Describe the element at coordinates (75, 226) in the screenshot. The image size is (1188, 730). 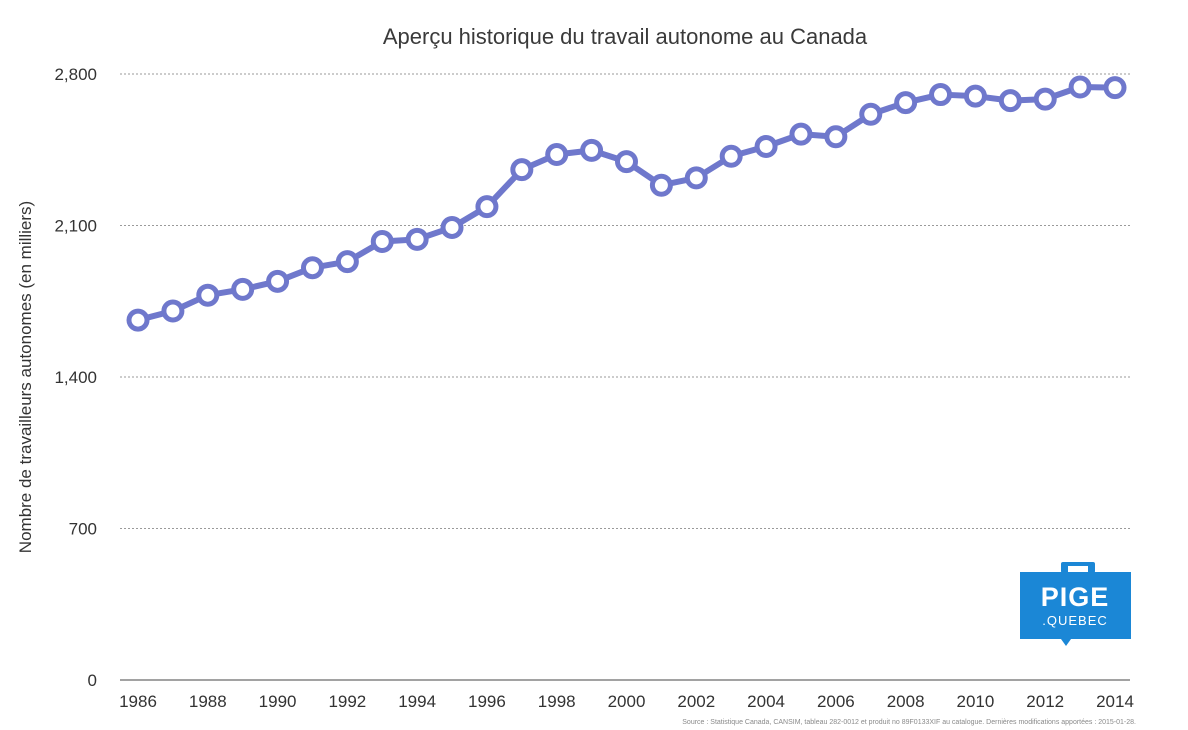
I see `y-tick-label: 2,100` at that location.